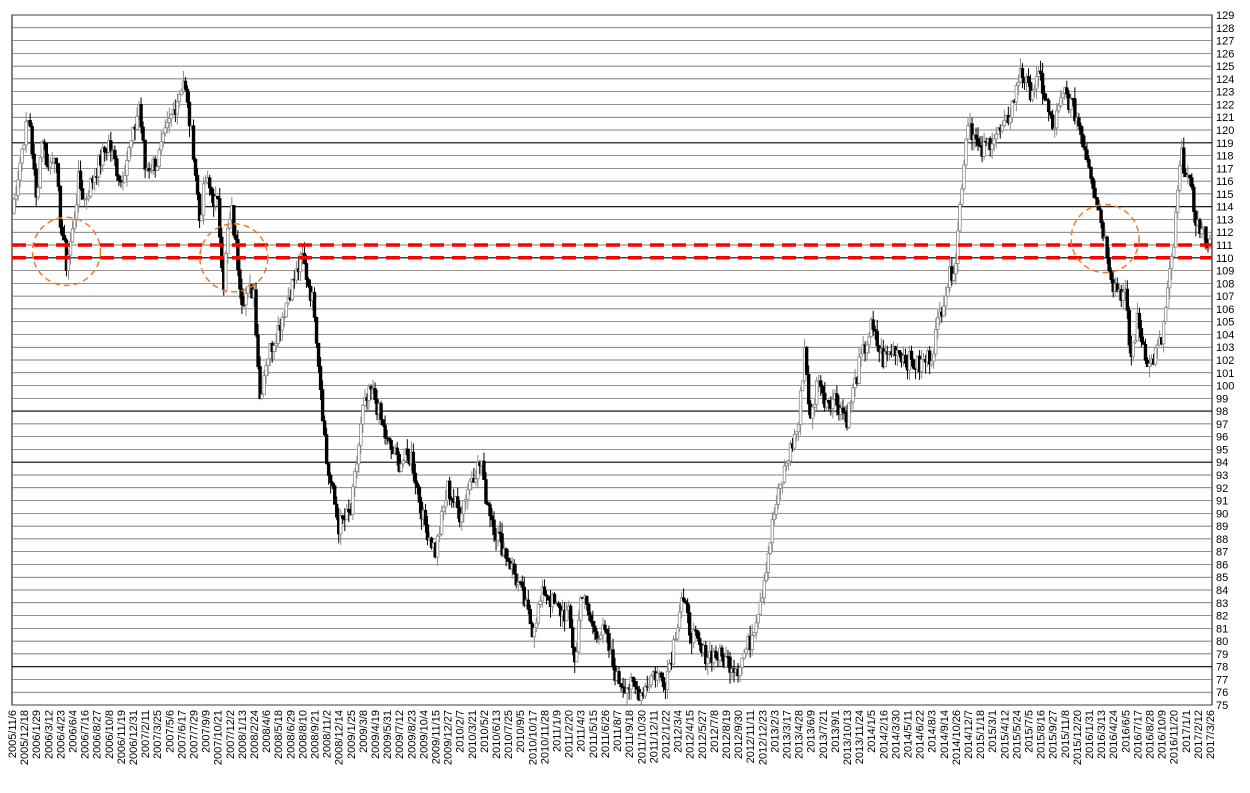 This screenshot has height=793, width=1250. I want to click on x-tick-label: 2011/9/18, so click(630, 734).